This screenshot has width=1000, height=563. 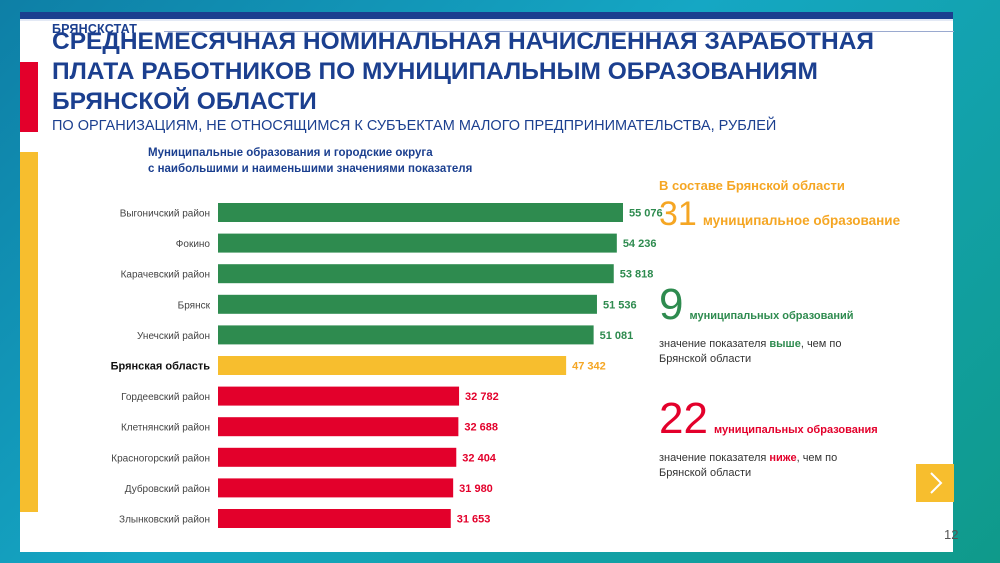 What do you see at coordinates (951, 534) in the screenshot?
I see `page-number: 12` at bounding box center [951, 534].